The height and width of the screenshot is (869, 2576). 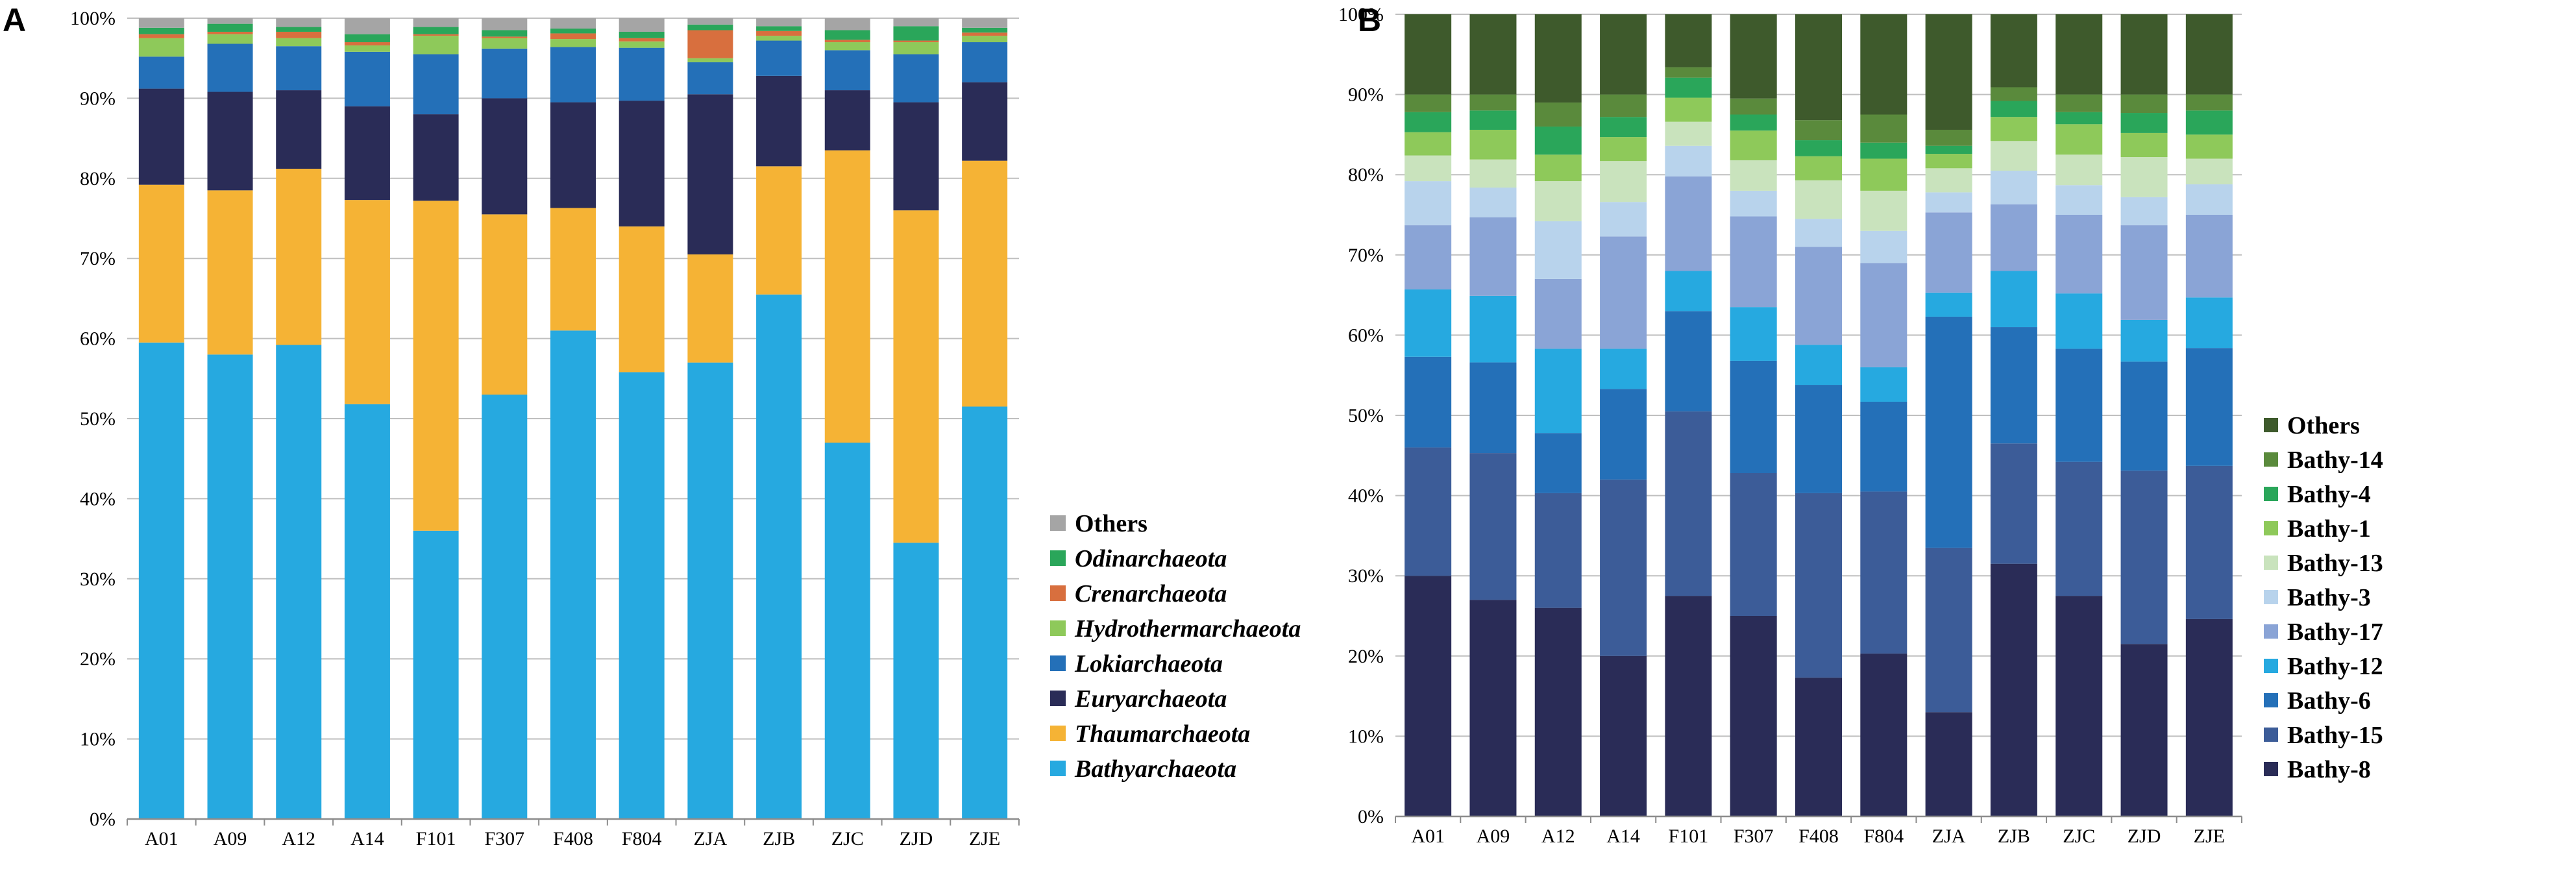 What do you see at coordinates (573, 574) in the screenshot?
I see `panel-a-bar-f408-bathyarchaeota` at bounding box center [573, 574].